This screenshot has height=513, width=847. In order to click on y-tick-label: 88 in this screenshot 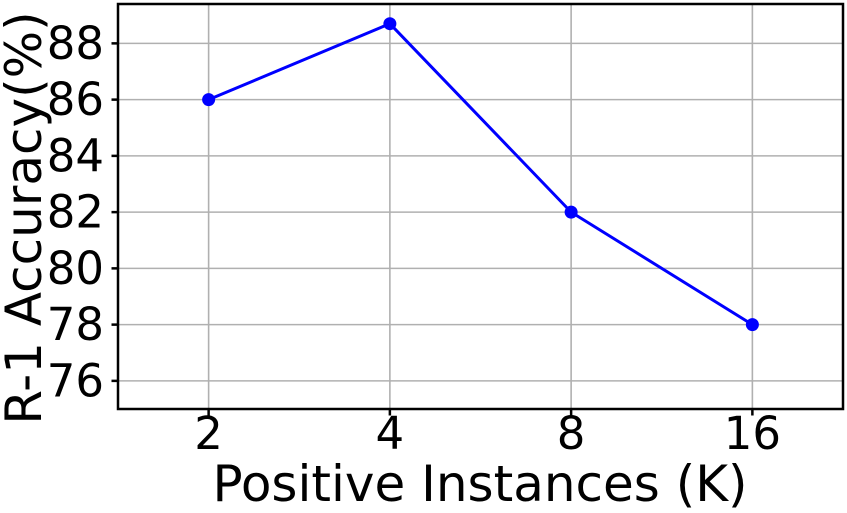, I will do `click(75, 43)`.